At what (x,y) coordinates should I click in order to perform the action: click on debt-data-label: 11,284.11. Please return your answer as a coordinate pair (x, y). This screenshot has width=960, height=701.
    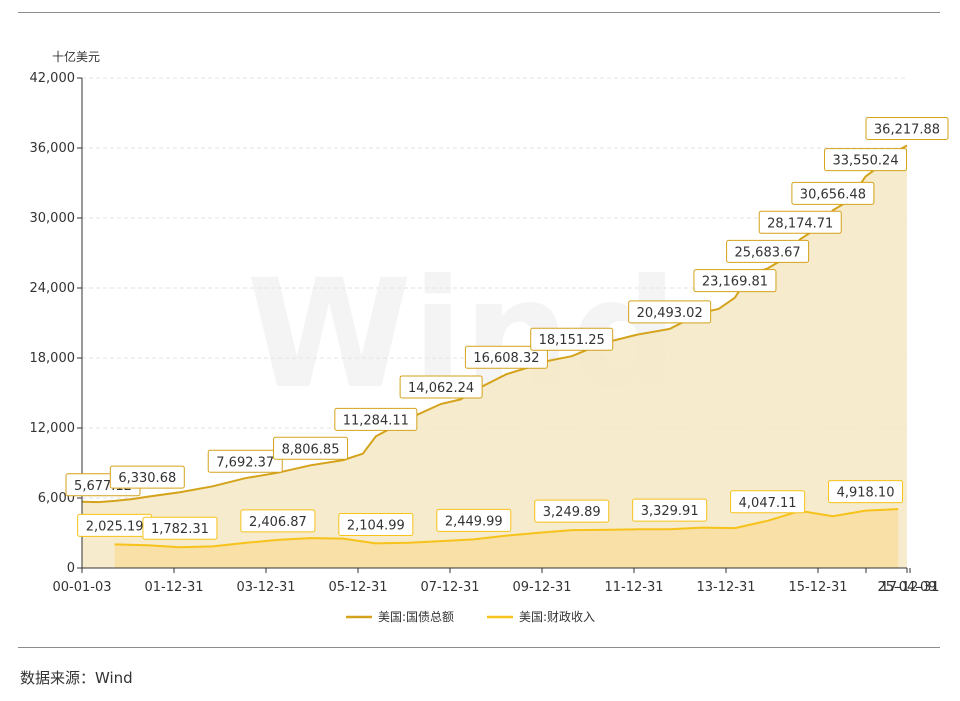
    Looking at the image, I should click on (376, 419).